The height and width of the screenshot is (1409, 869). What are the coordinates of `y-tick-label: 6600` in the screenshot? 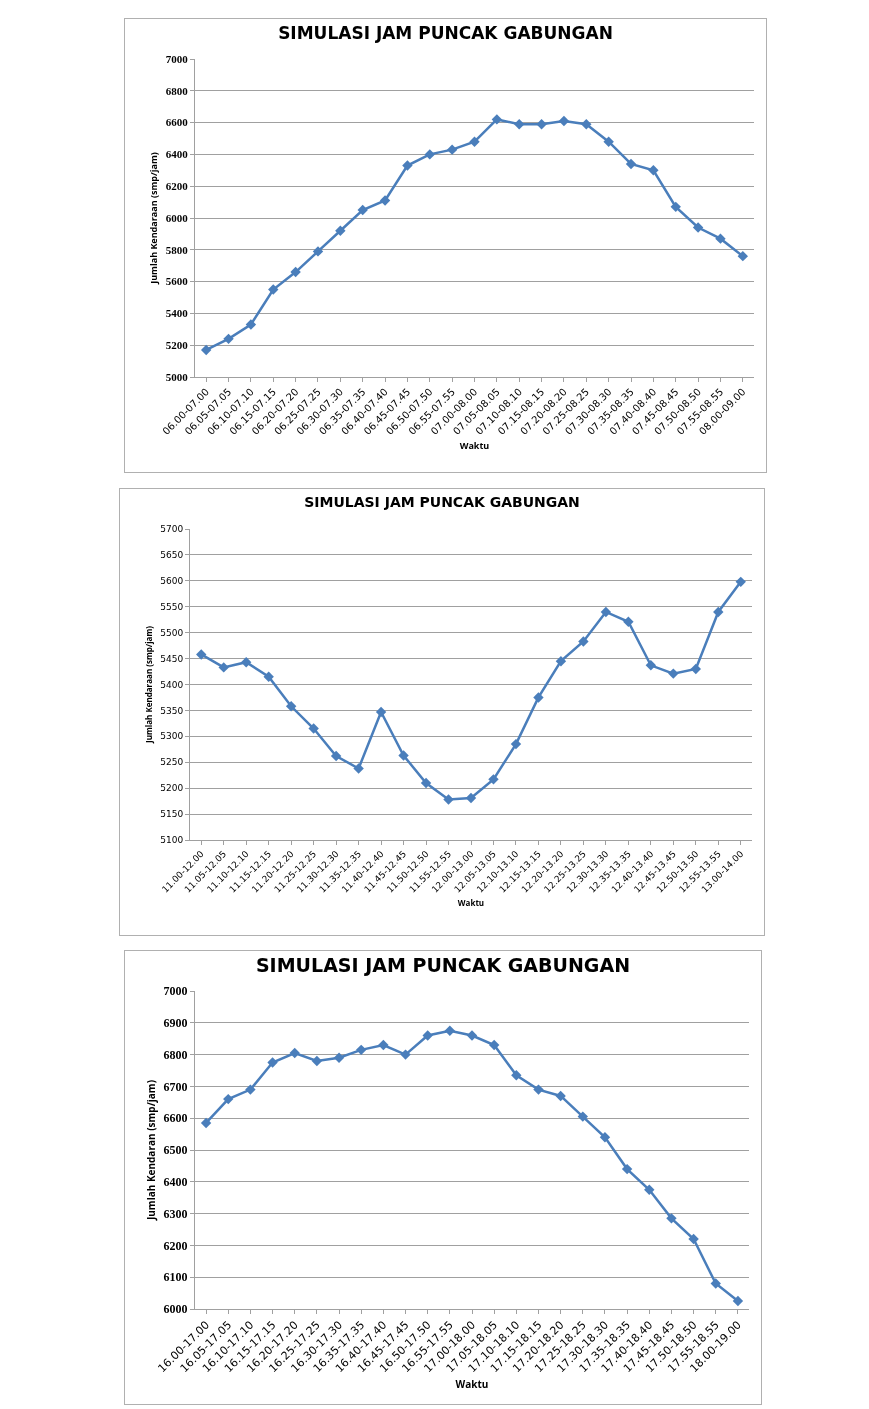 It's located at (177, 122).